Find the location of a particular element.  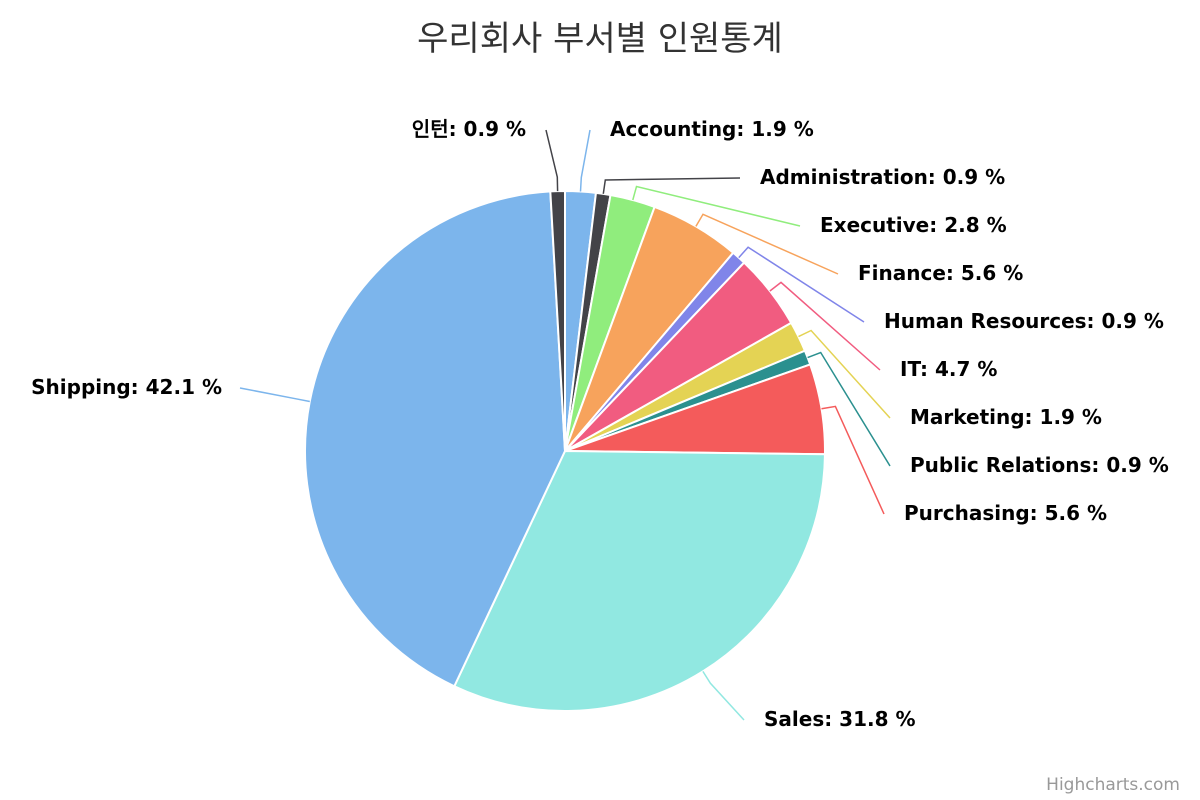

data-label-shipping: Shipping: 42.1 % is located at coordinates (126, 387).